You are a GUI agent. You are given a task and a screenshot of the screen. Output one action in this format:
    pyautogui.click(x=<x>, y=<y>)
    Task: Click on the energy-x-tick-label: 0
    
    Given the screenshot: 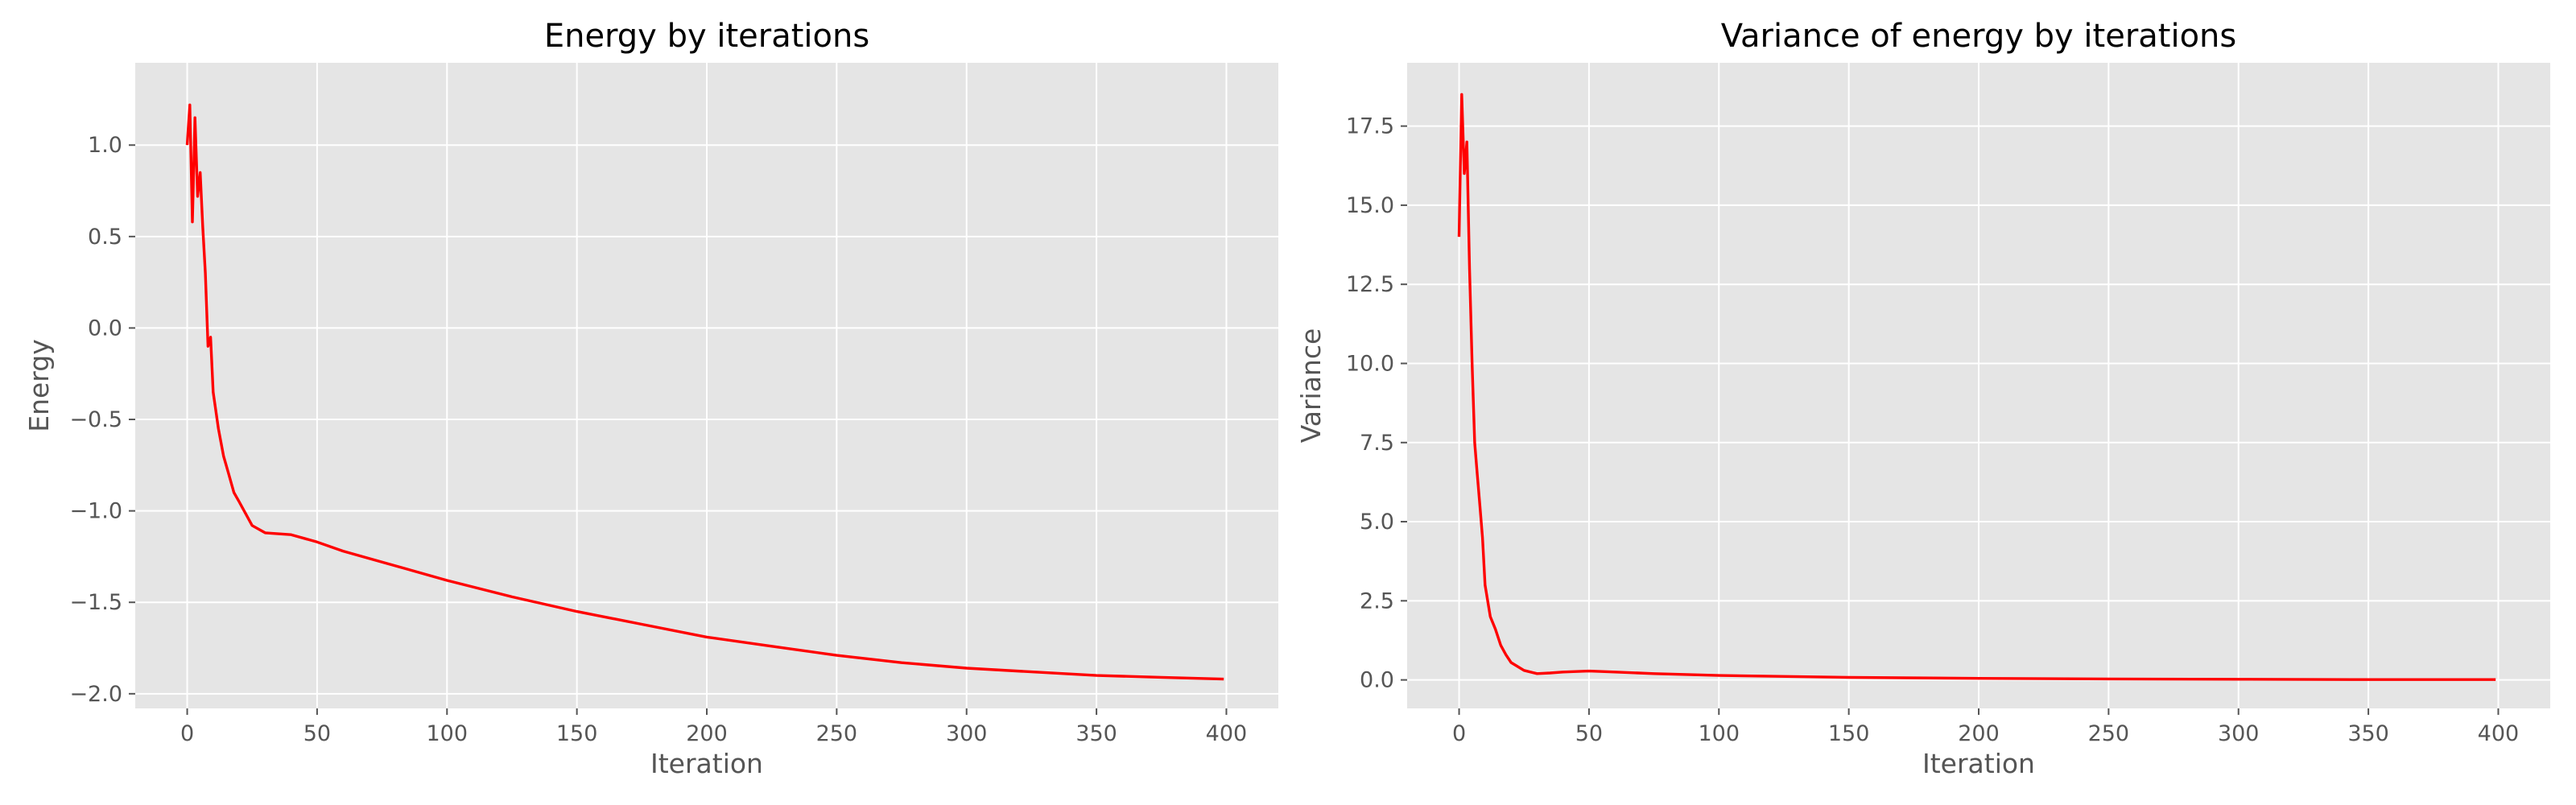 What is the action you would take?
    pyautogui.click(x=187, y=733)
    